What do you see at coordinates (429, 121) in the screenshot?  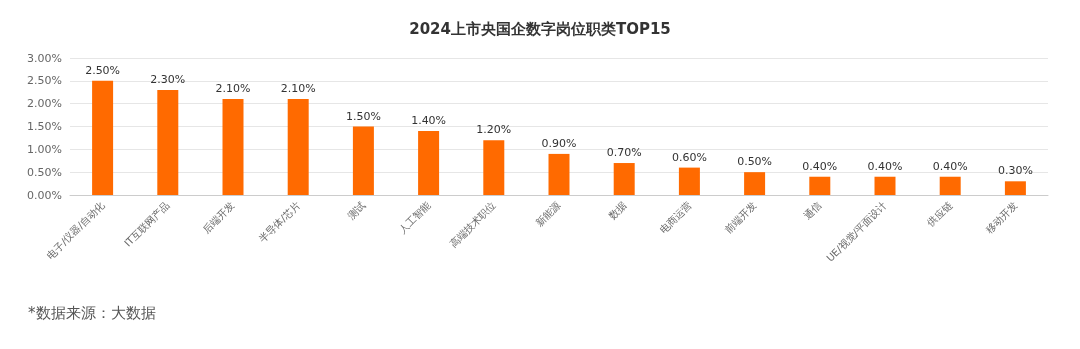 I see `data-label: 1.40%` at bounding box center [429, 121].